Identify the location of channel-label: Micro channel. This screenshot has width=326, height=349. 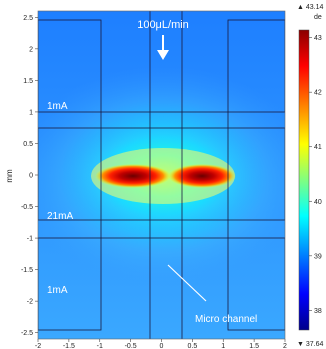
(226, 319).